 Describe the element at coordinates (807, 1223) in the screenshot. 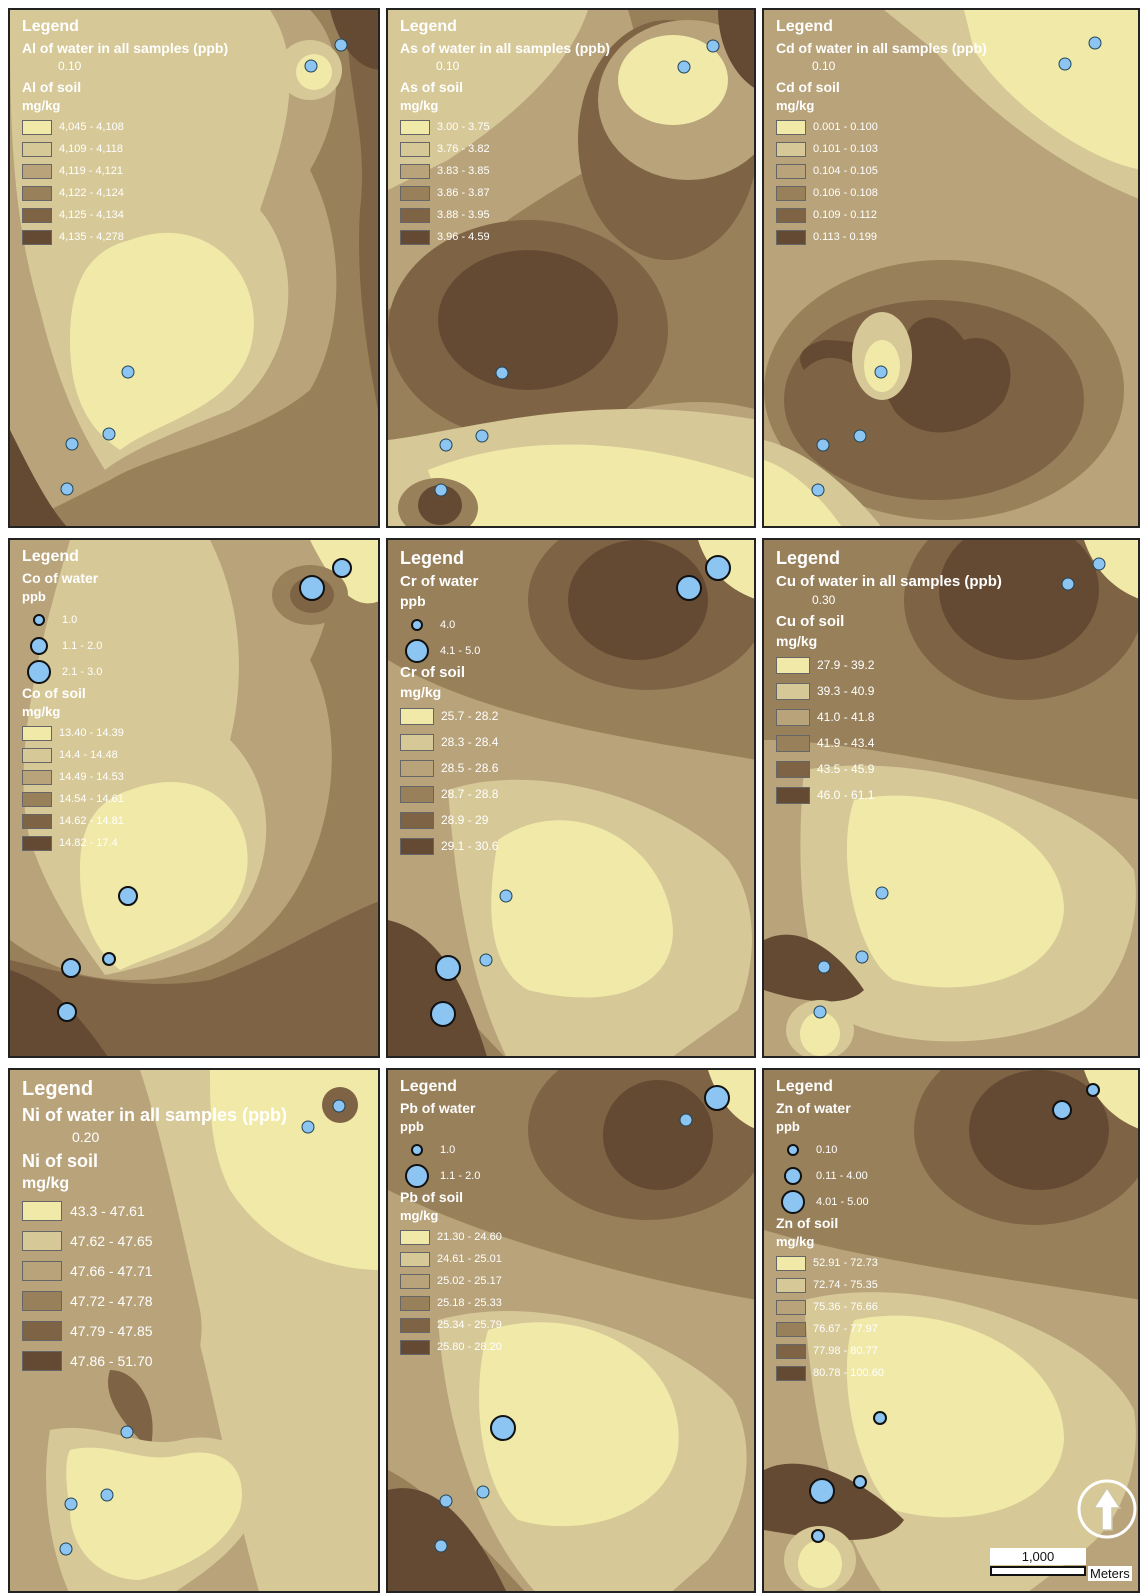

I see `soil-label: Zn of soil` at that location.